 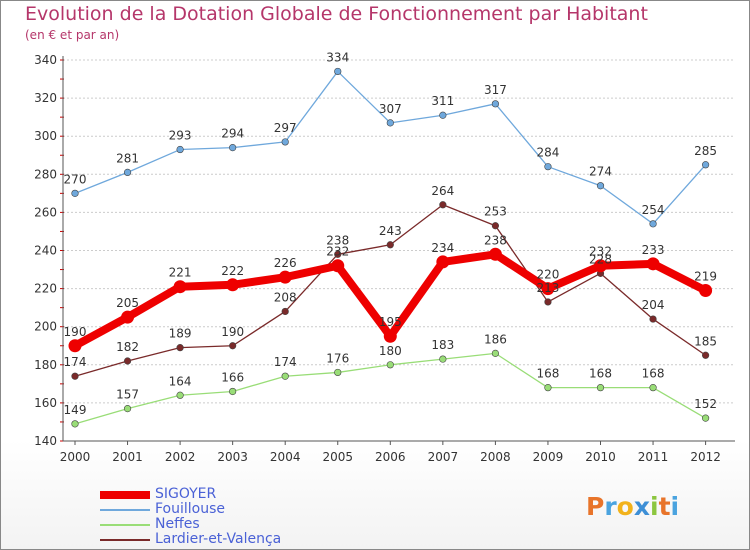 I want to click on legend-label: Fouillouse, so click(x=190, y=509).